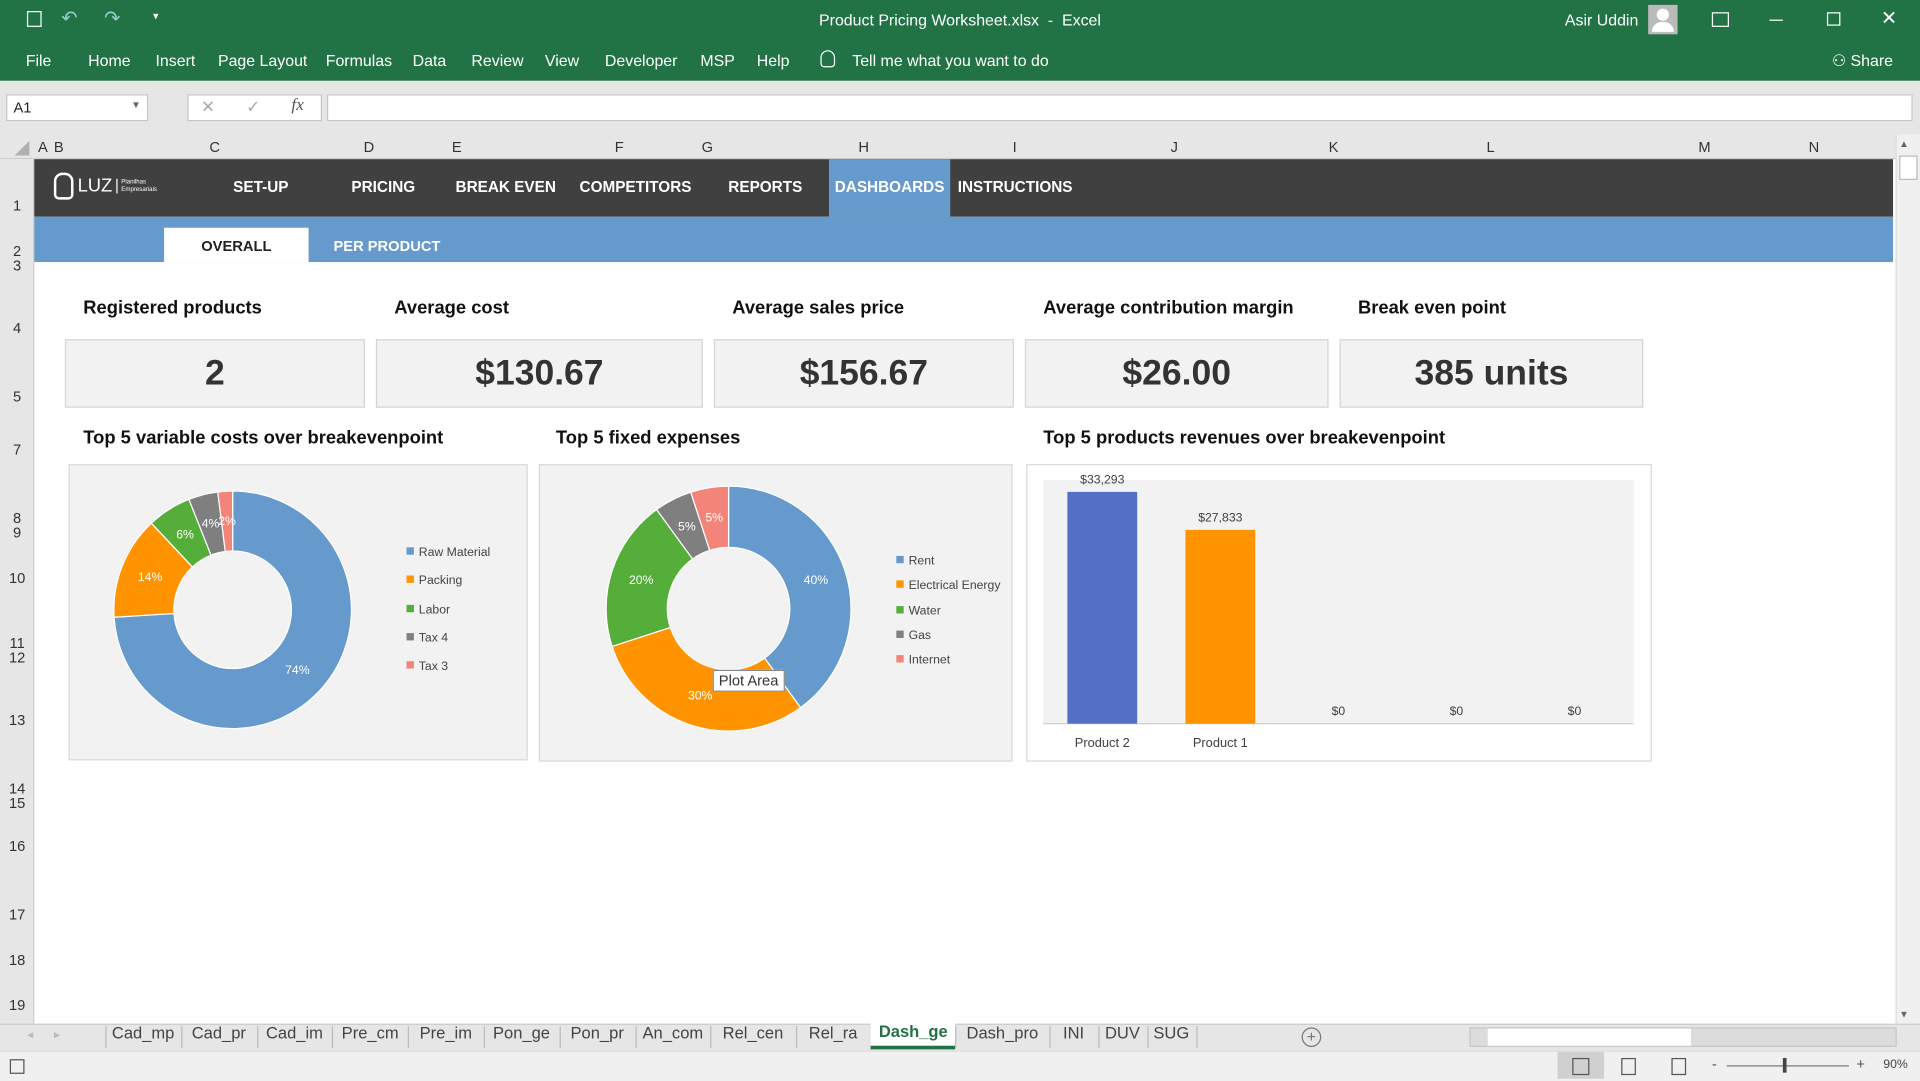 Image resolution: width=1920 pixels, height=1081 pixels. Describe the element at coordinates (505, 187) in the screenshot. I see `nav-break-even: BREAK EVEN` at that location.